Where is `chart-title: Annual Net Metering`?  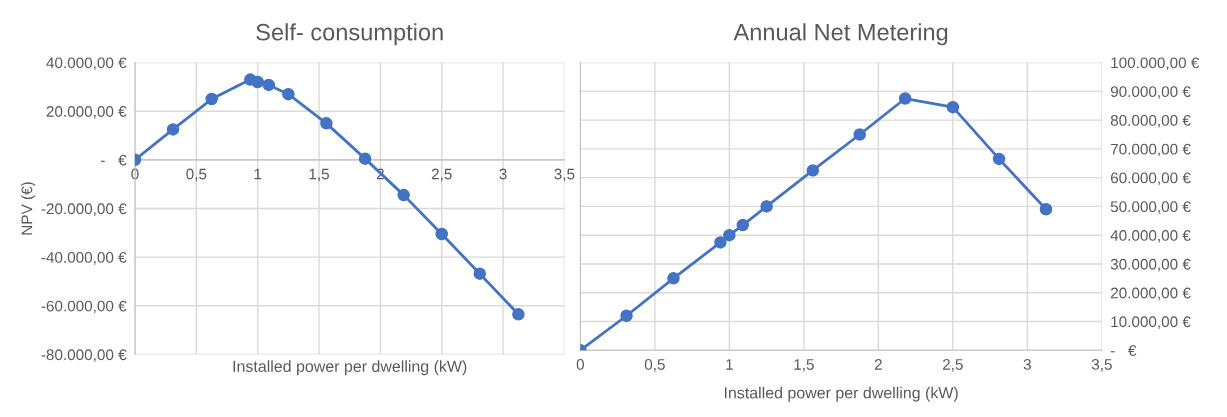 chart-title: Annual Net Metering is located at coordinates (840, 34).